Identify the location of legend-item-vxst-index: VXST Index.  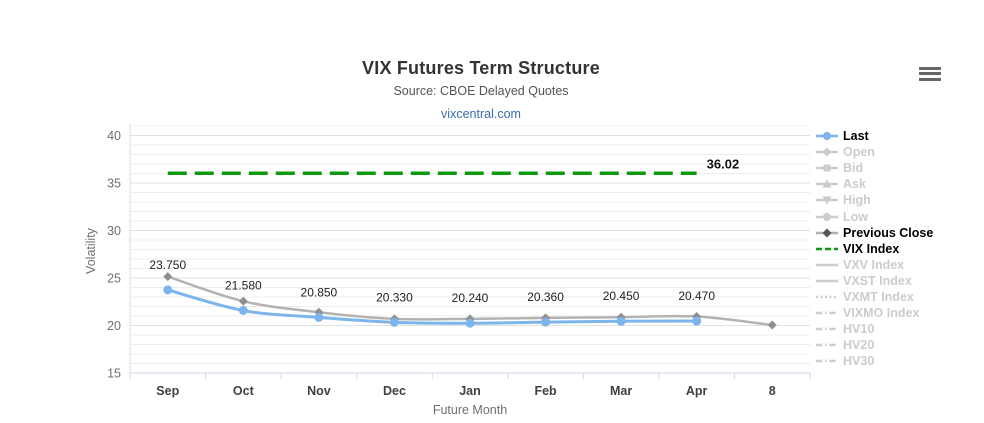
(874, 281).